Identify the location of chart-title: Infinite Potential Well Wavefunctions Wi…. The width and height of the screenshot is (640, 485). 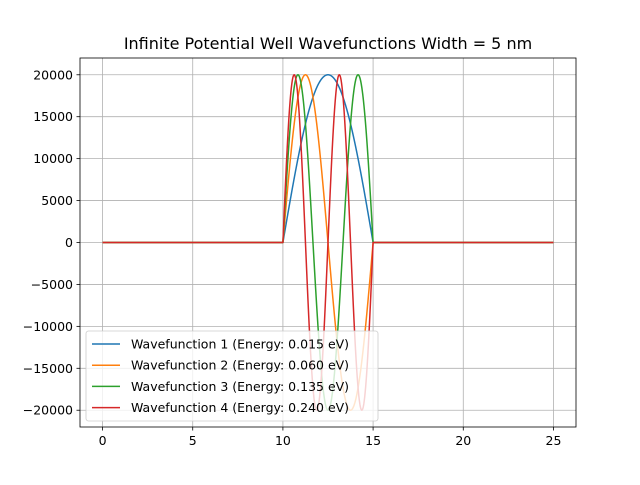
(328, 43).